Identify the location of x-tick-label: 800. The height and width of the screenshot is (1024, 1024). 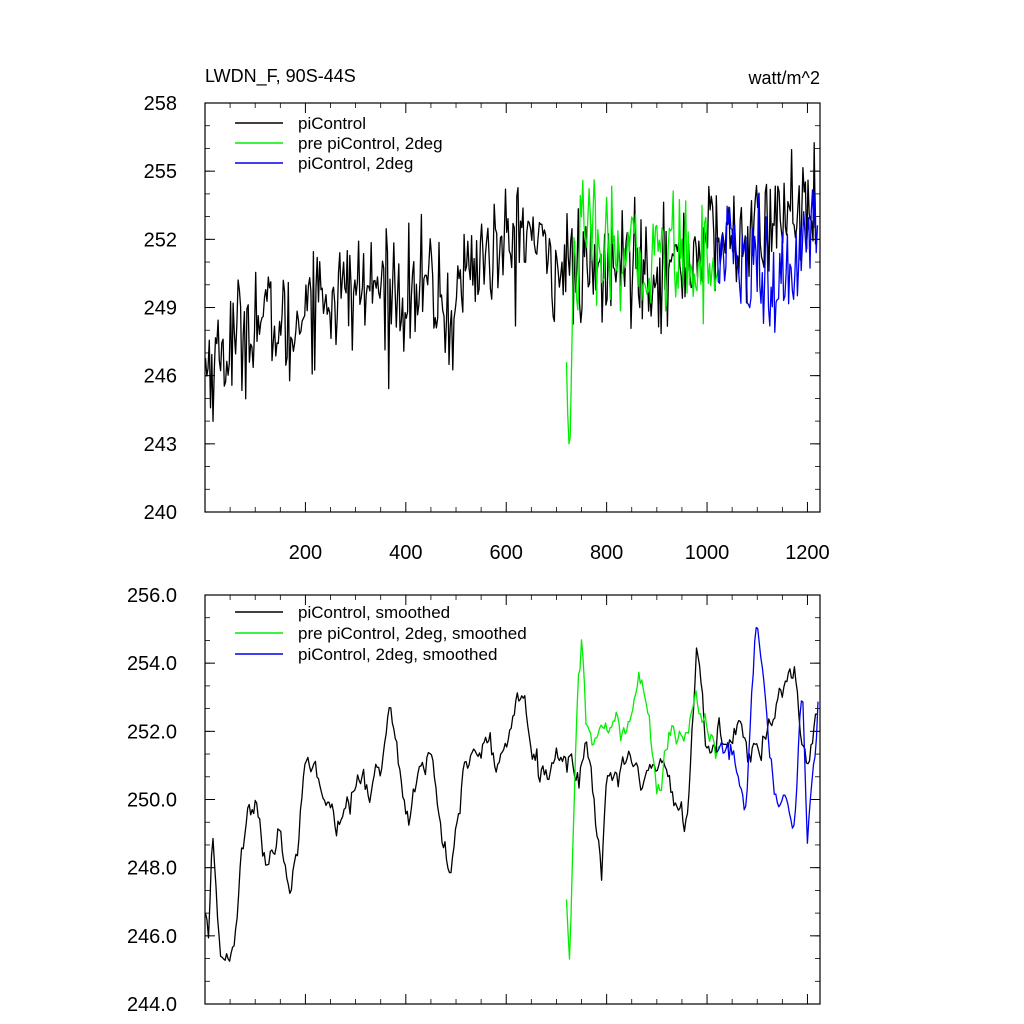
(606, 553).